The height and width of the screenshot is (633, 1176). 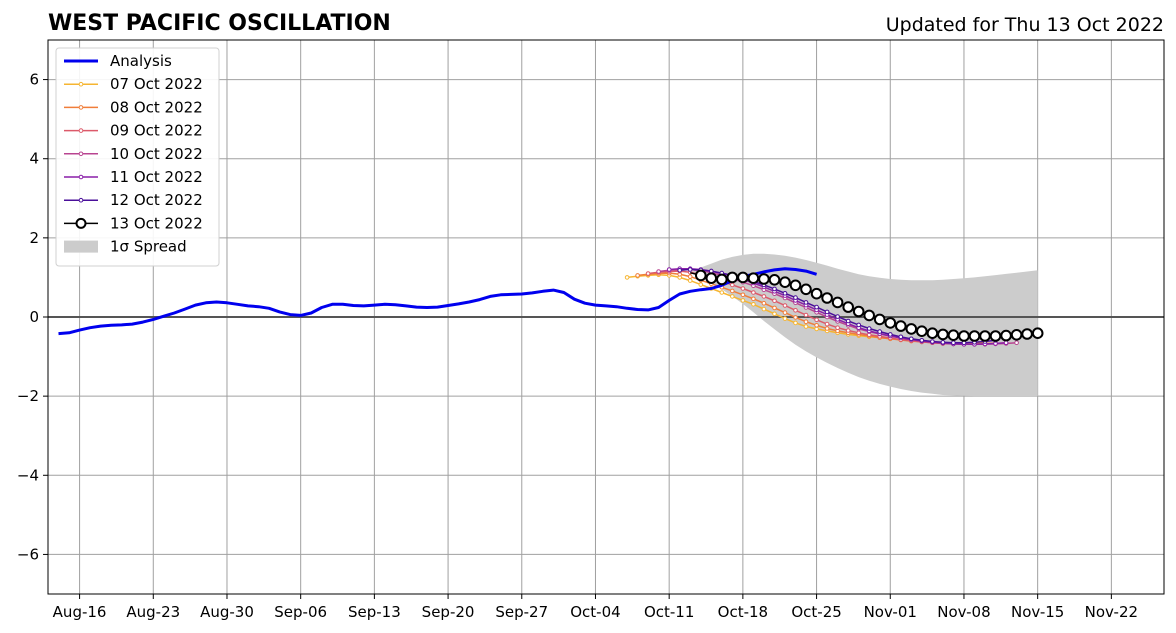 What do you see at coordinates (148, 247) in the screenshot?
I see `legend-label-8: 1σ Spread` at bounding box center [148, 247].